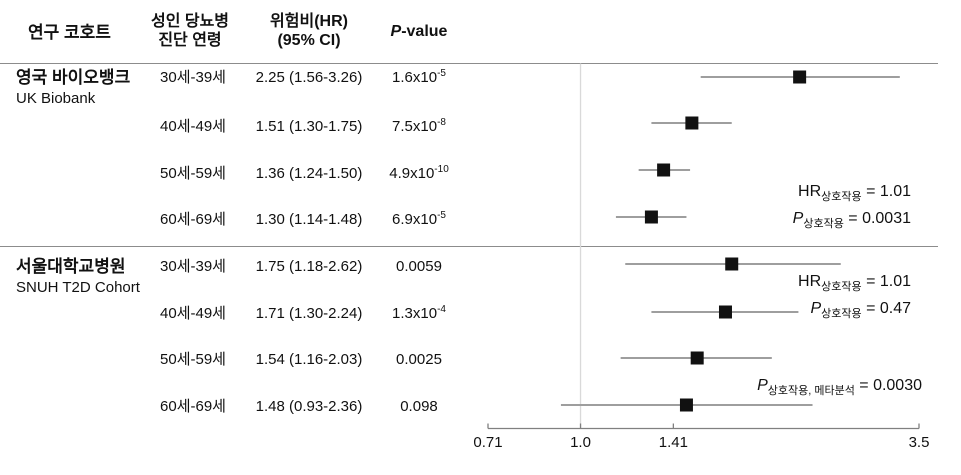 The image size is (961, 475). What do you see at coordinates (580, 442) in the screenshot?
I see `x-axis-tick-label: 1.0` at bounding box center [580, 442].